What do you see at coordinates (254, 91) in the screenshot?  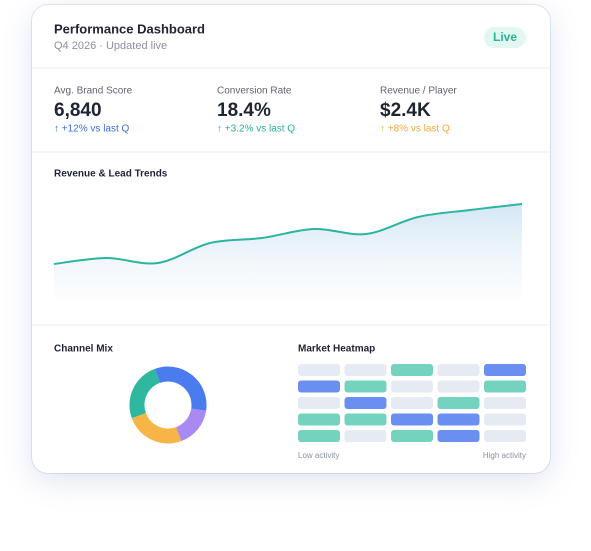 I see `kpi-label: Conversion Rate` at bounding box center [254, 91].